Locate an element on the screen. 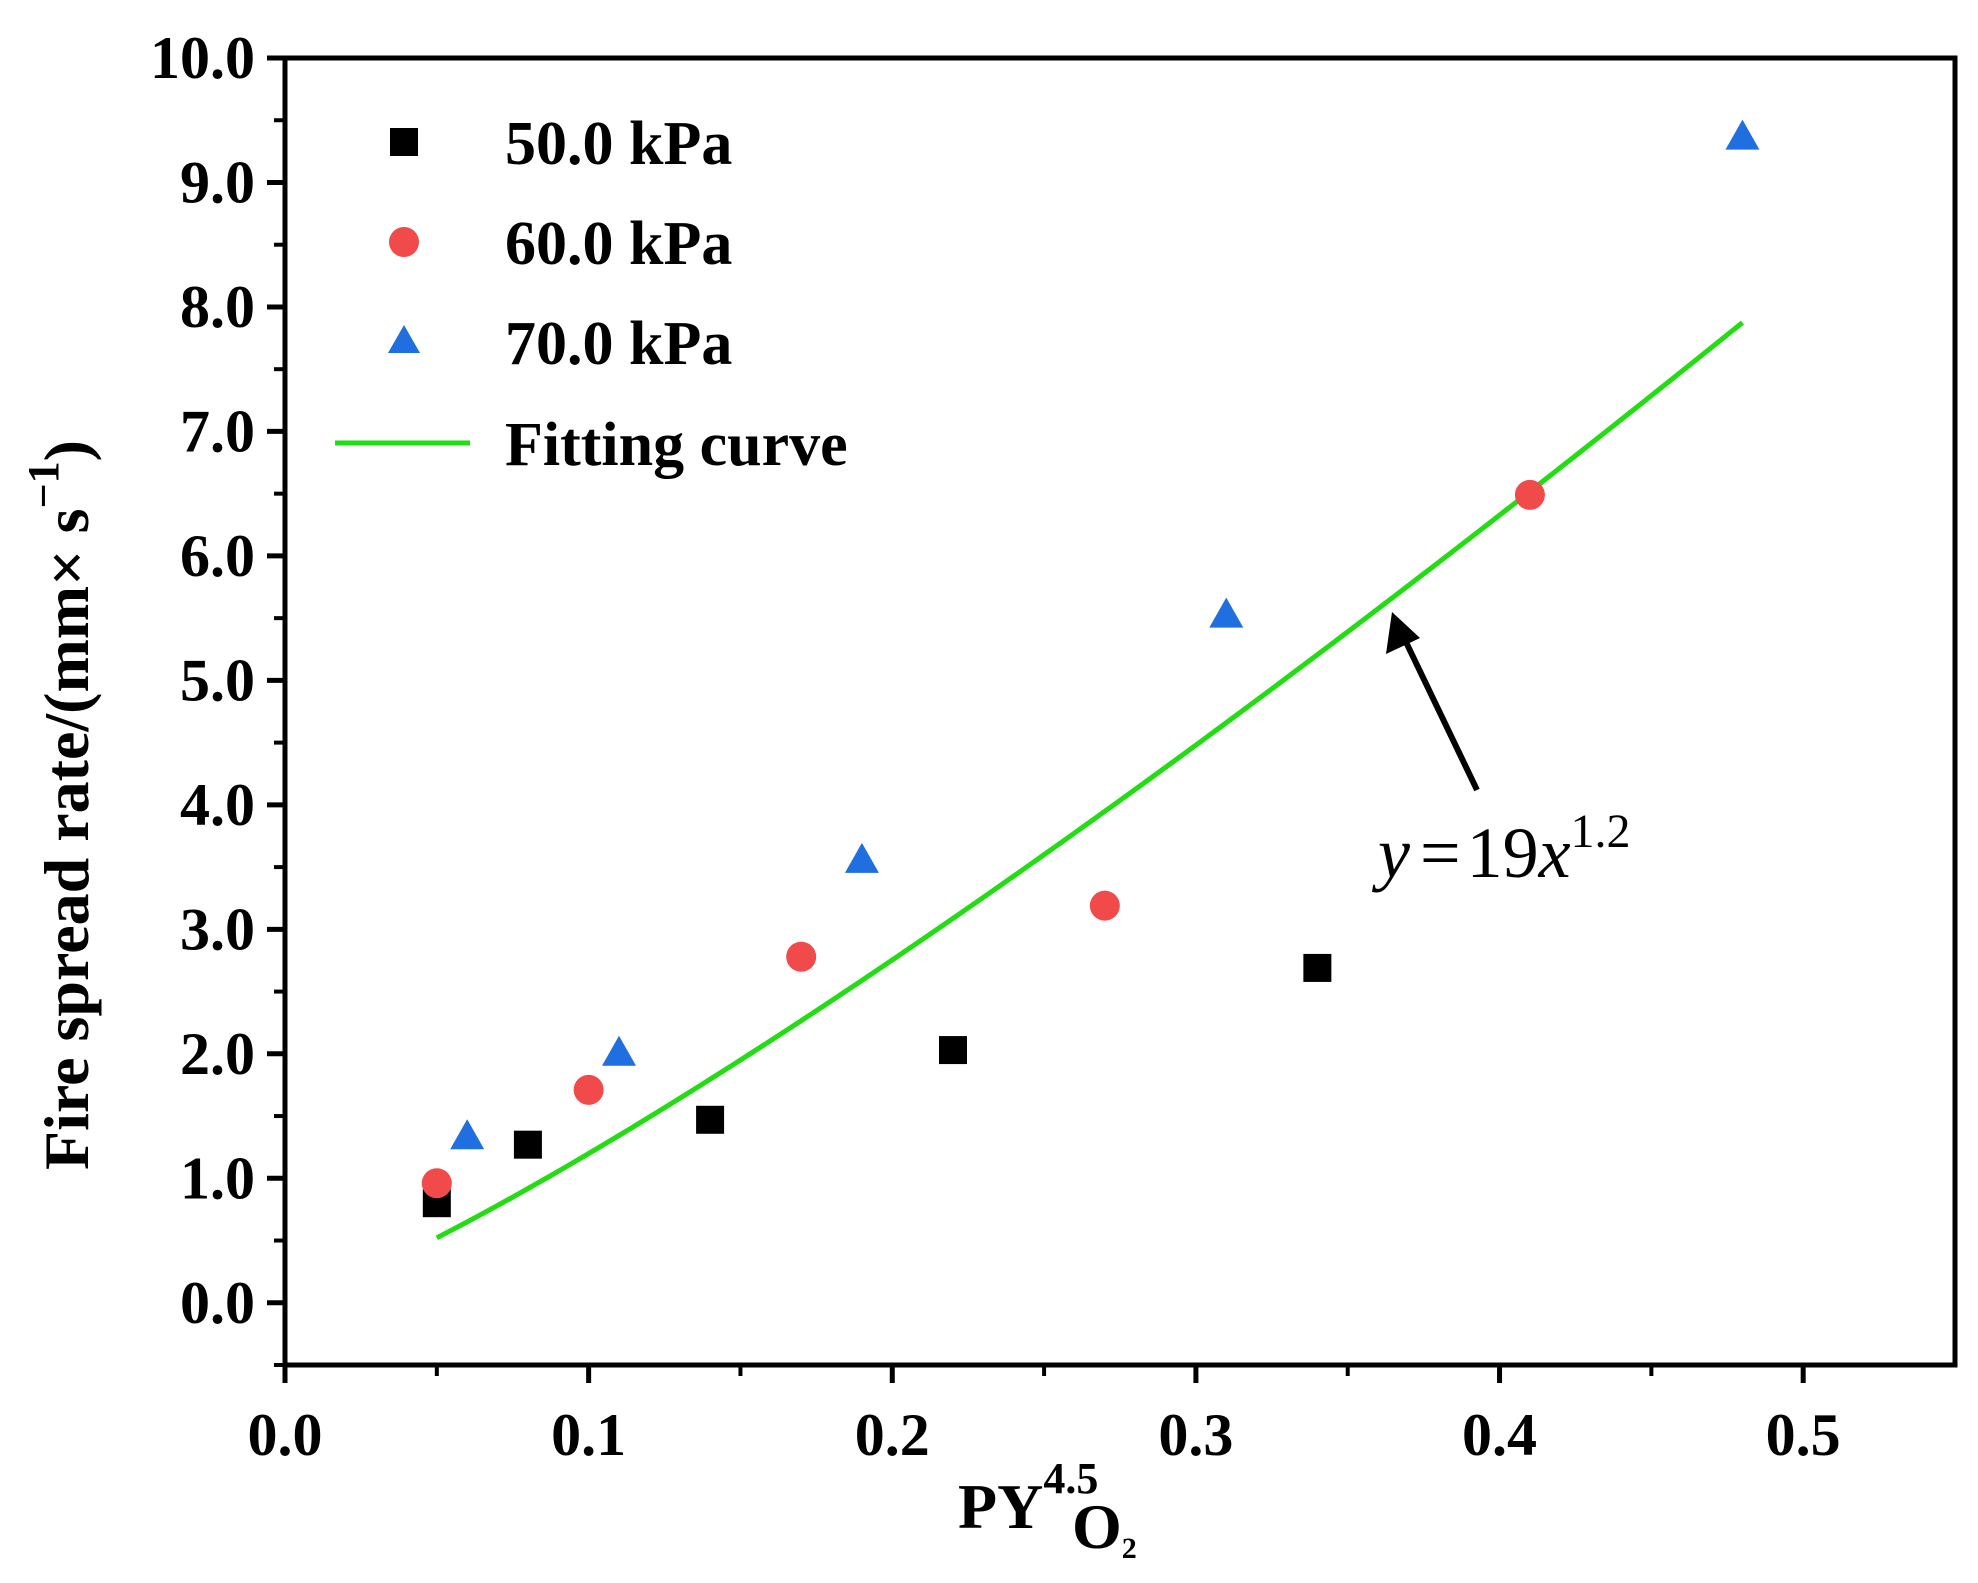 The image size is (1978, 1583). x-axis-title-main: PY is located at coordinates (1000, 1506).